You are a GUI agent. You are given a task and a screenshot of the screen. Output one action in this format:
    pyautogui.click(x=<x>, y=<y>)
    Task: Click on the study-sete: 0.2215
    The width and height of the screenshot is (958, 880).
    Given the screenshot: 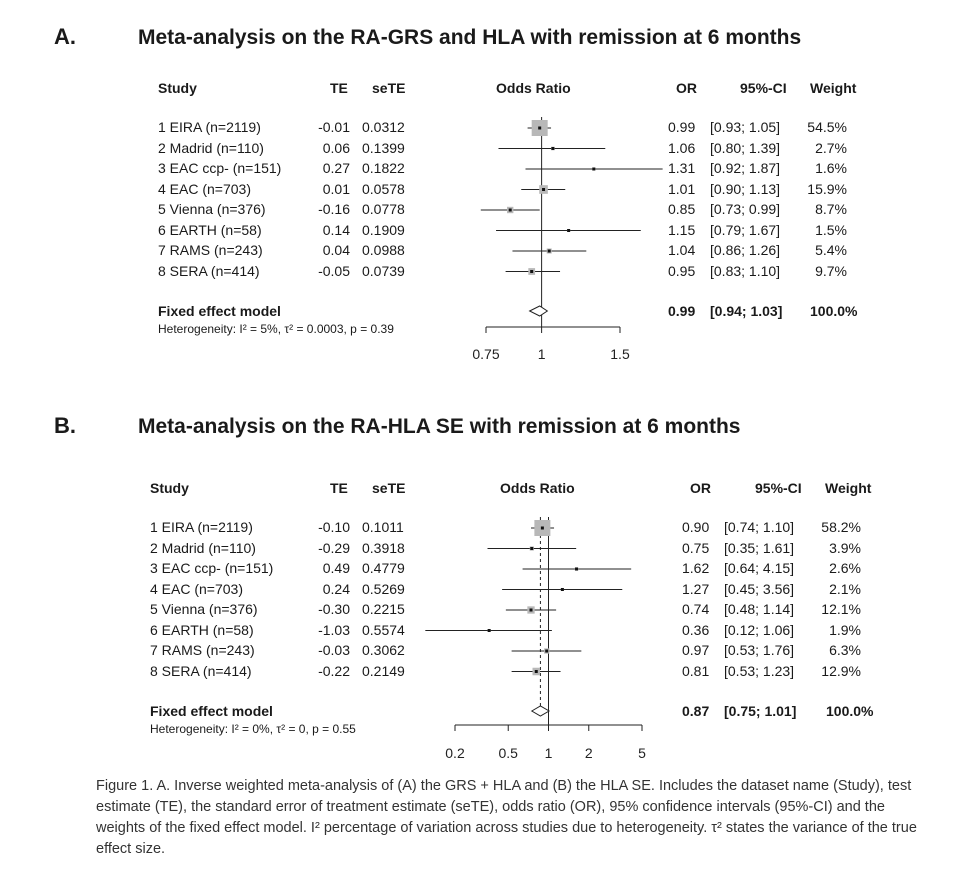 What is the action you would take?
    pyautogui.click(x=383, y=609)
    